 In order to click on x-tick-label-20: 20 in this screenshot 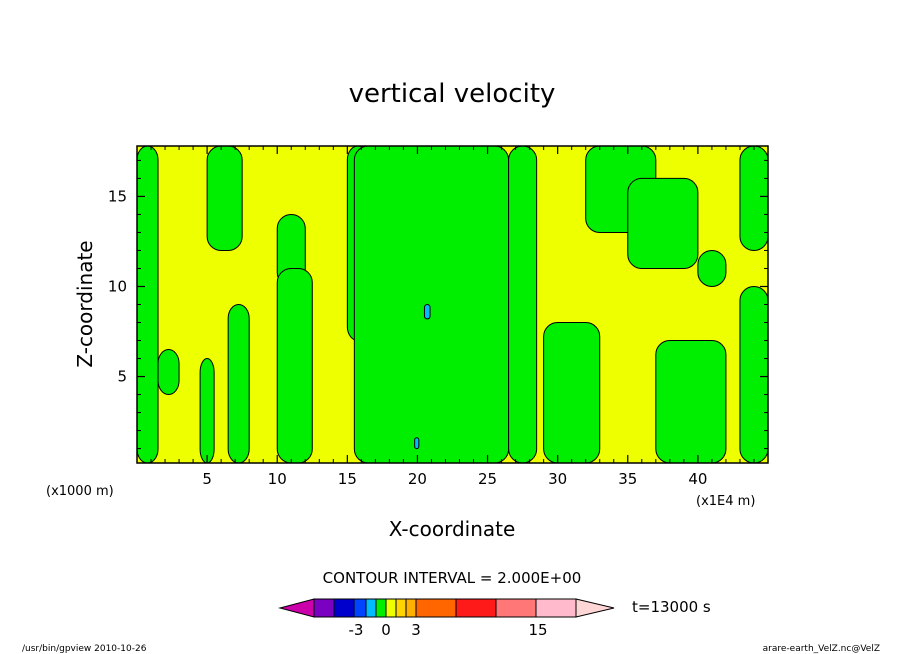, I will do `click(417, 479)`.